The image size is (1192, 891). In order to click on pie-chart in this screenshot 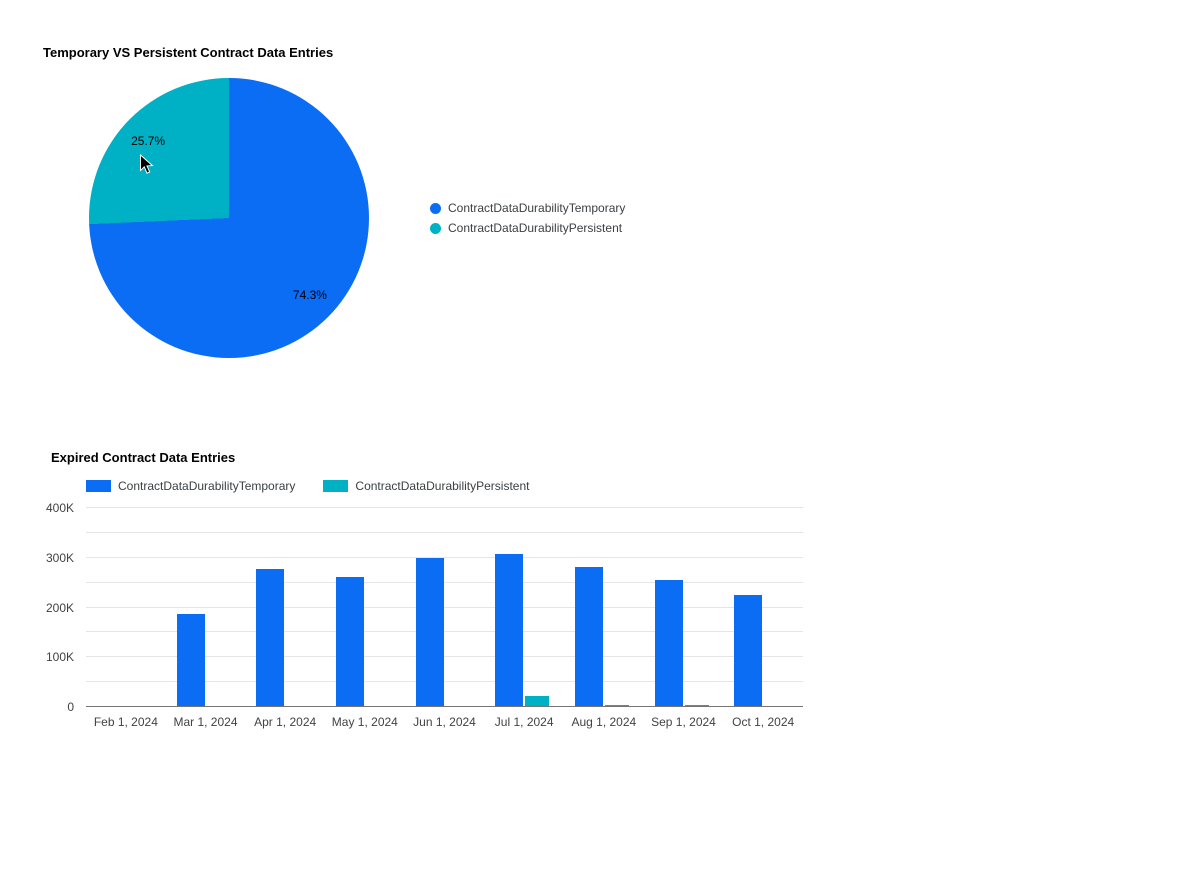, I will do `click(229, 218)`.